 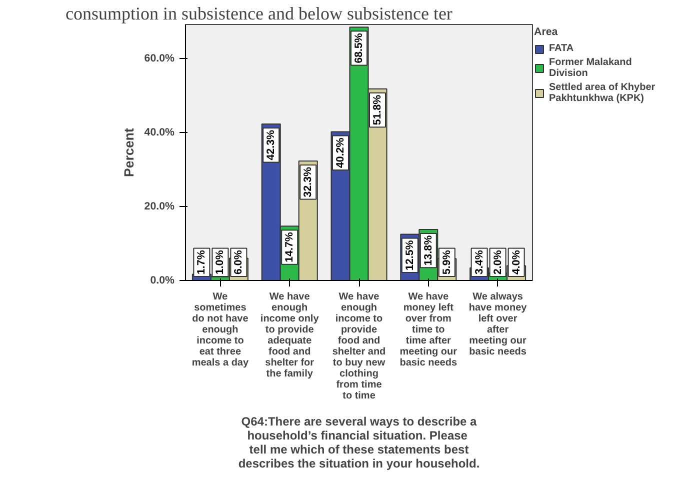 What do you see at coordinates (498, 325) in the screenshot?
I see `x-tick-label: We always have money left over after meeting our basic needs` at bounding box center [498, 325].